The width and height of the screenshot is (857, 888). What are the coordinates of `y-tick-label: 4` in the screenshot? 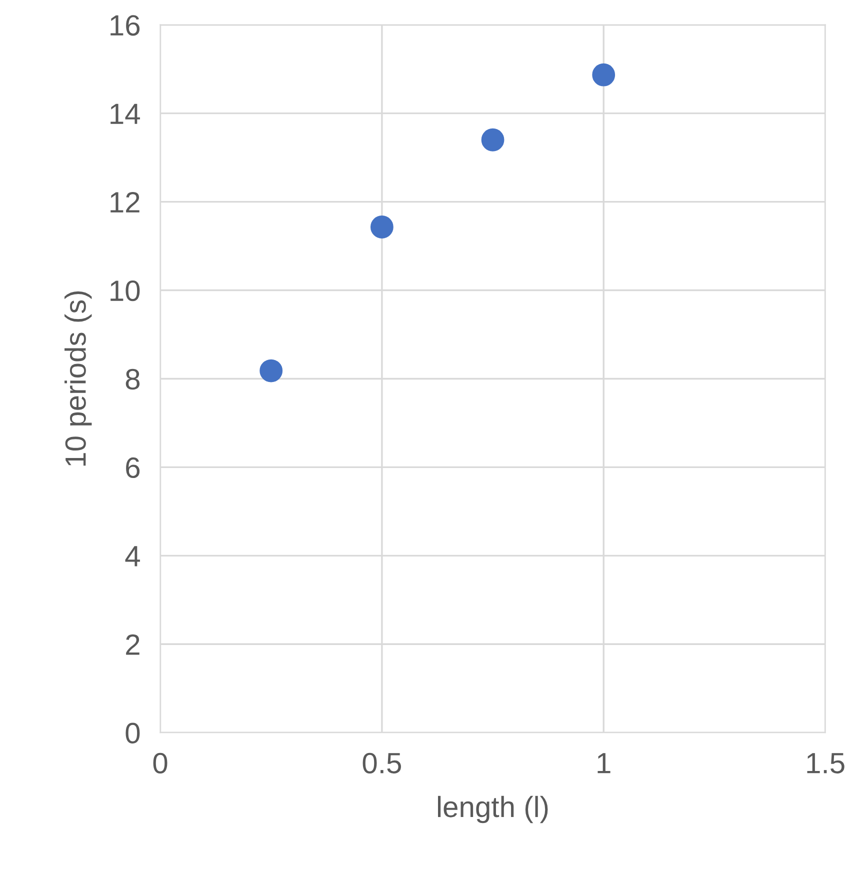 It's located at (132, 556).